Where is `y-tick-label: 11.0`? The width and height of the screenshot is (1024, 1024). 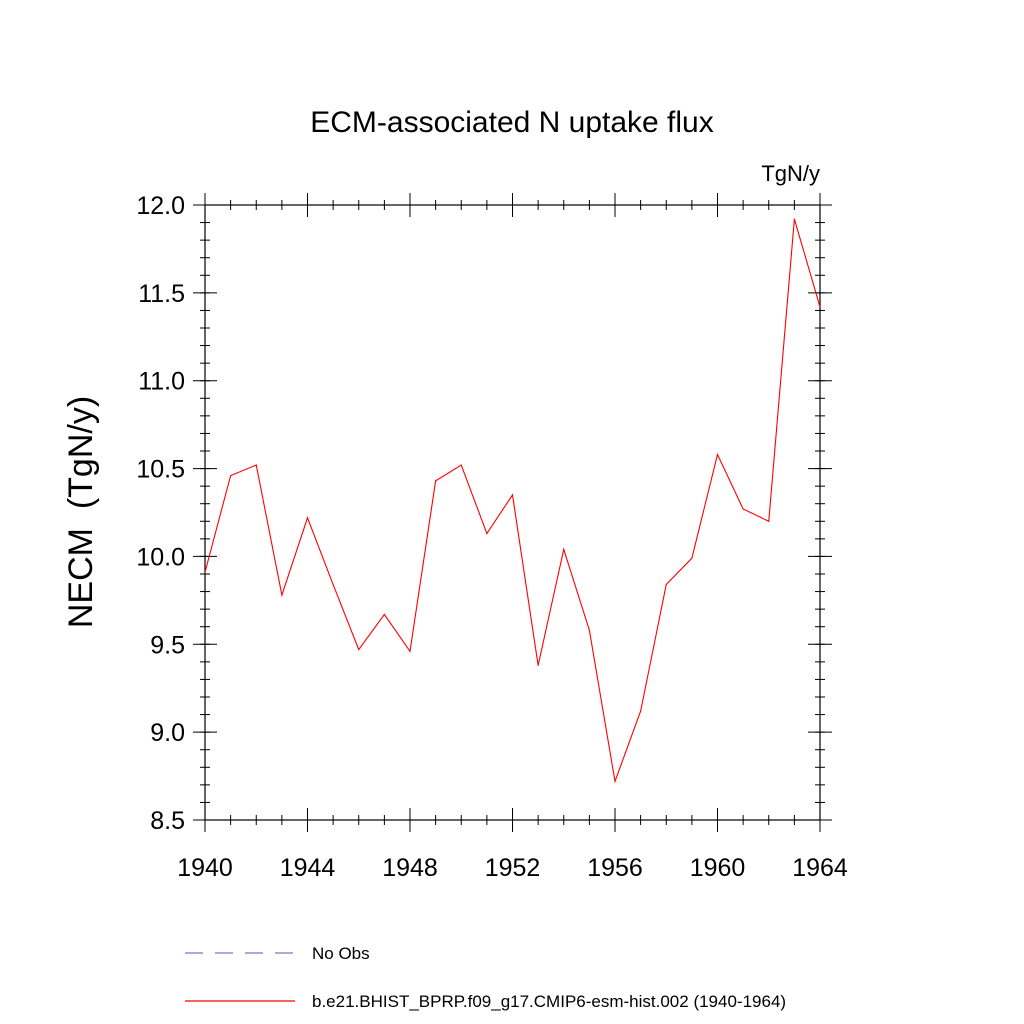 y-tick-label: 11.0 is located at coordinates (161, 382).